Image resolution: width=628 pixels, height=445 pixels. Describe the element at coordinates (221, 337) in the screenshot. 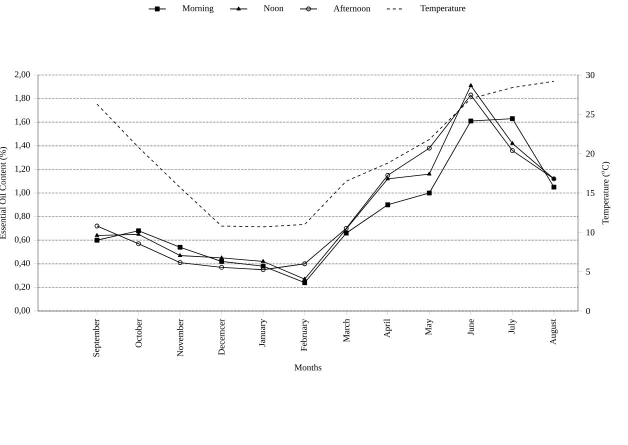

I see `x-tick-label: Decemcer` at that location.